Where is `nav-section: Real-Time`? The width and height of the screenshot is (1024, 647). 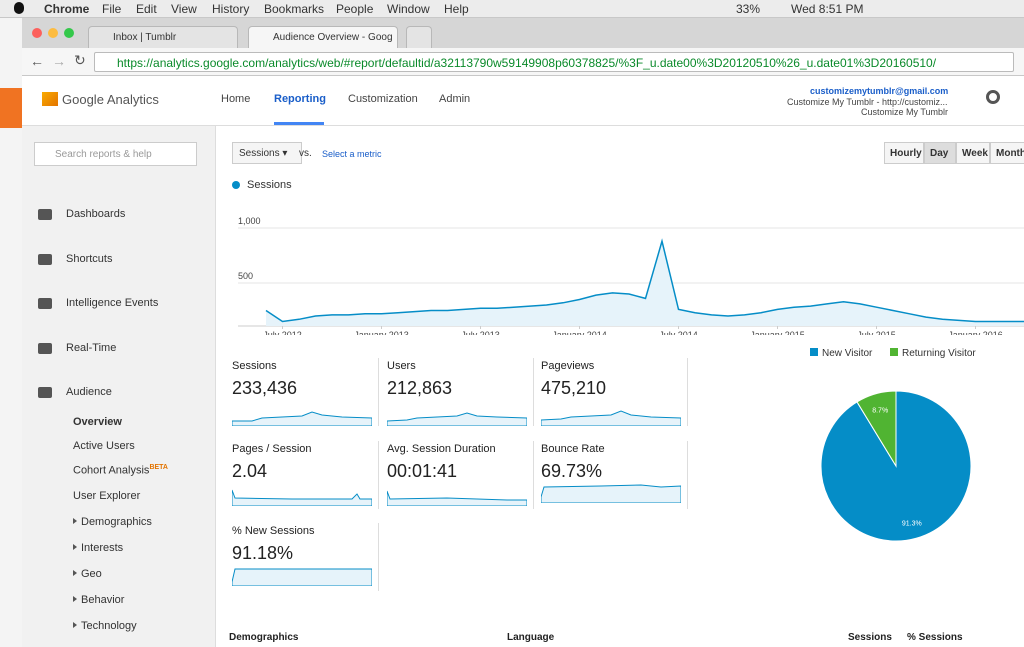 nav-section: Real-Time is located at coordinates (91, 348).